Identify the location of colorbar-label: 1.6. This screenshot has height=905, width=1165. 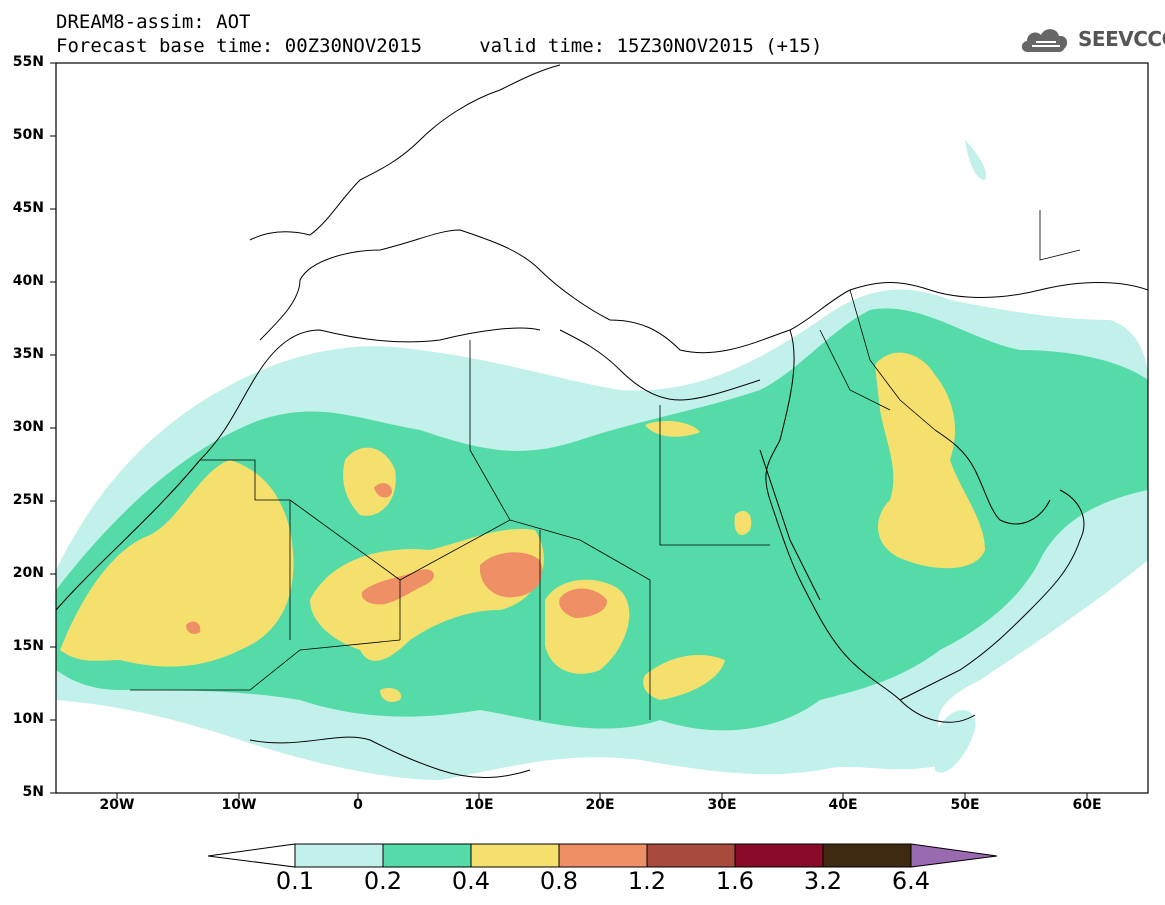
(735, 881).